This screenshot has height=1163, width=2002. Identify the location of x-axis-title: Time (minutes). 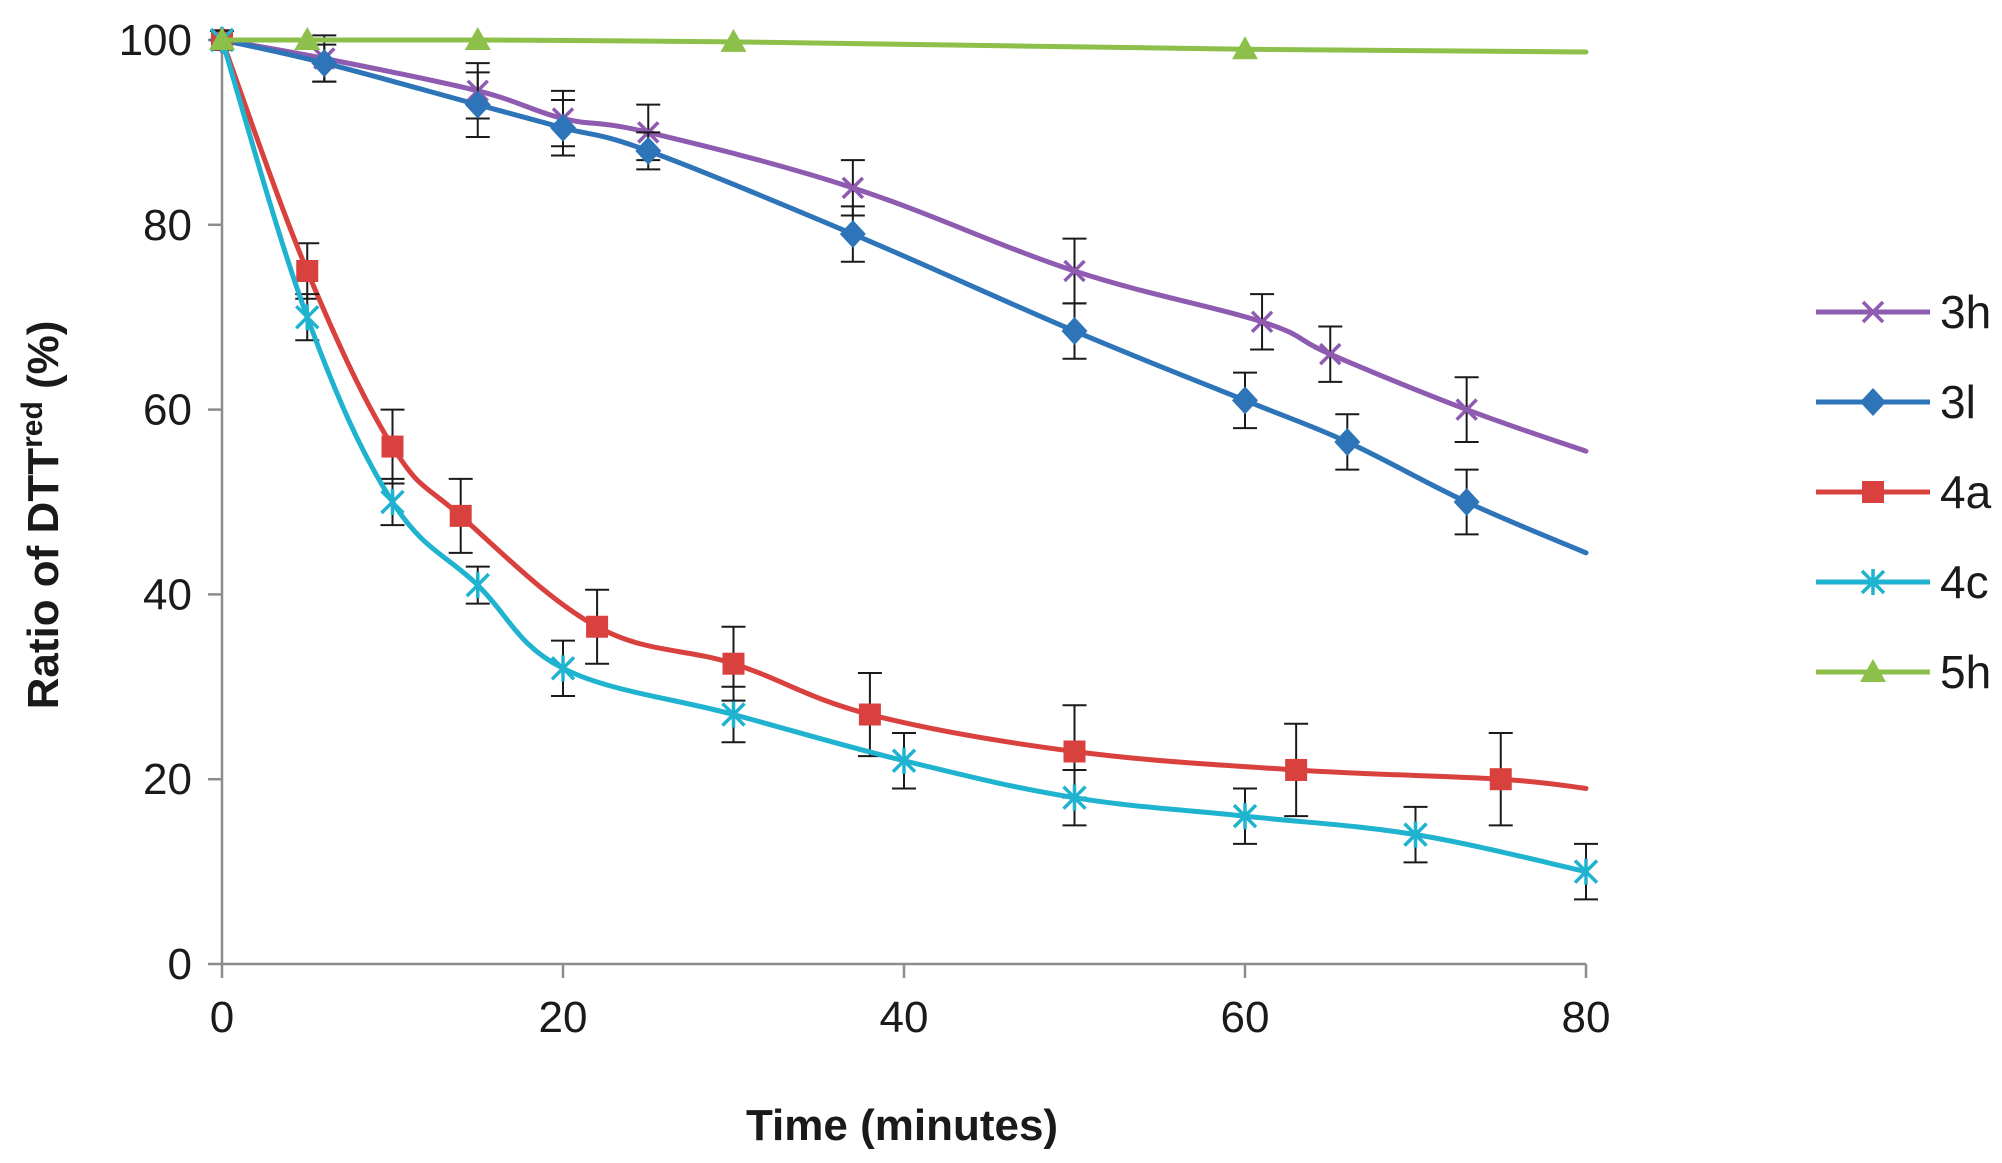
(902, 1125).